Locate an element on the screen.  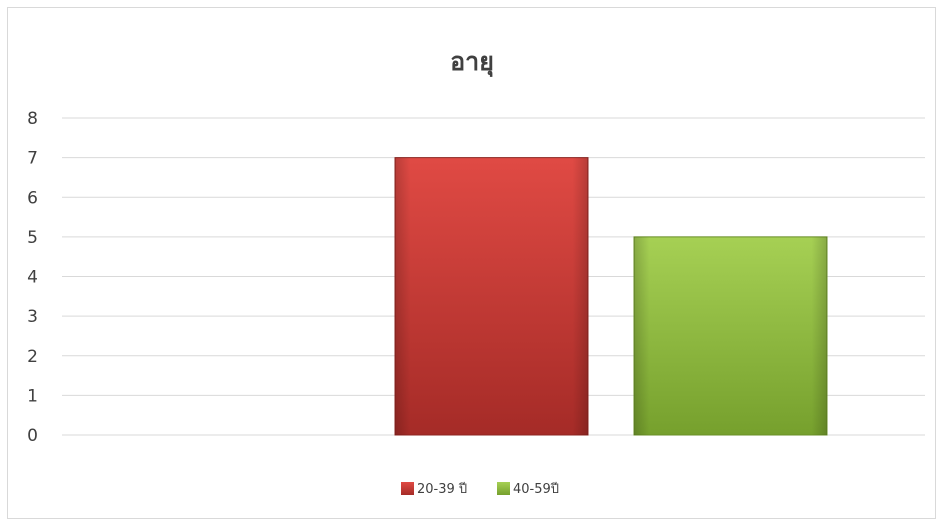
y-tick-label: 7 is located at coordinates (32, 159).